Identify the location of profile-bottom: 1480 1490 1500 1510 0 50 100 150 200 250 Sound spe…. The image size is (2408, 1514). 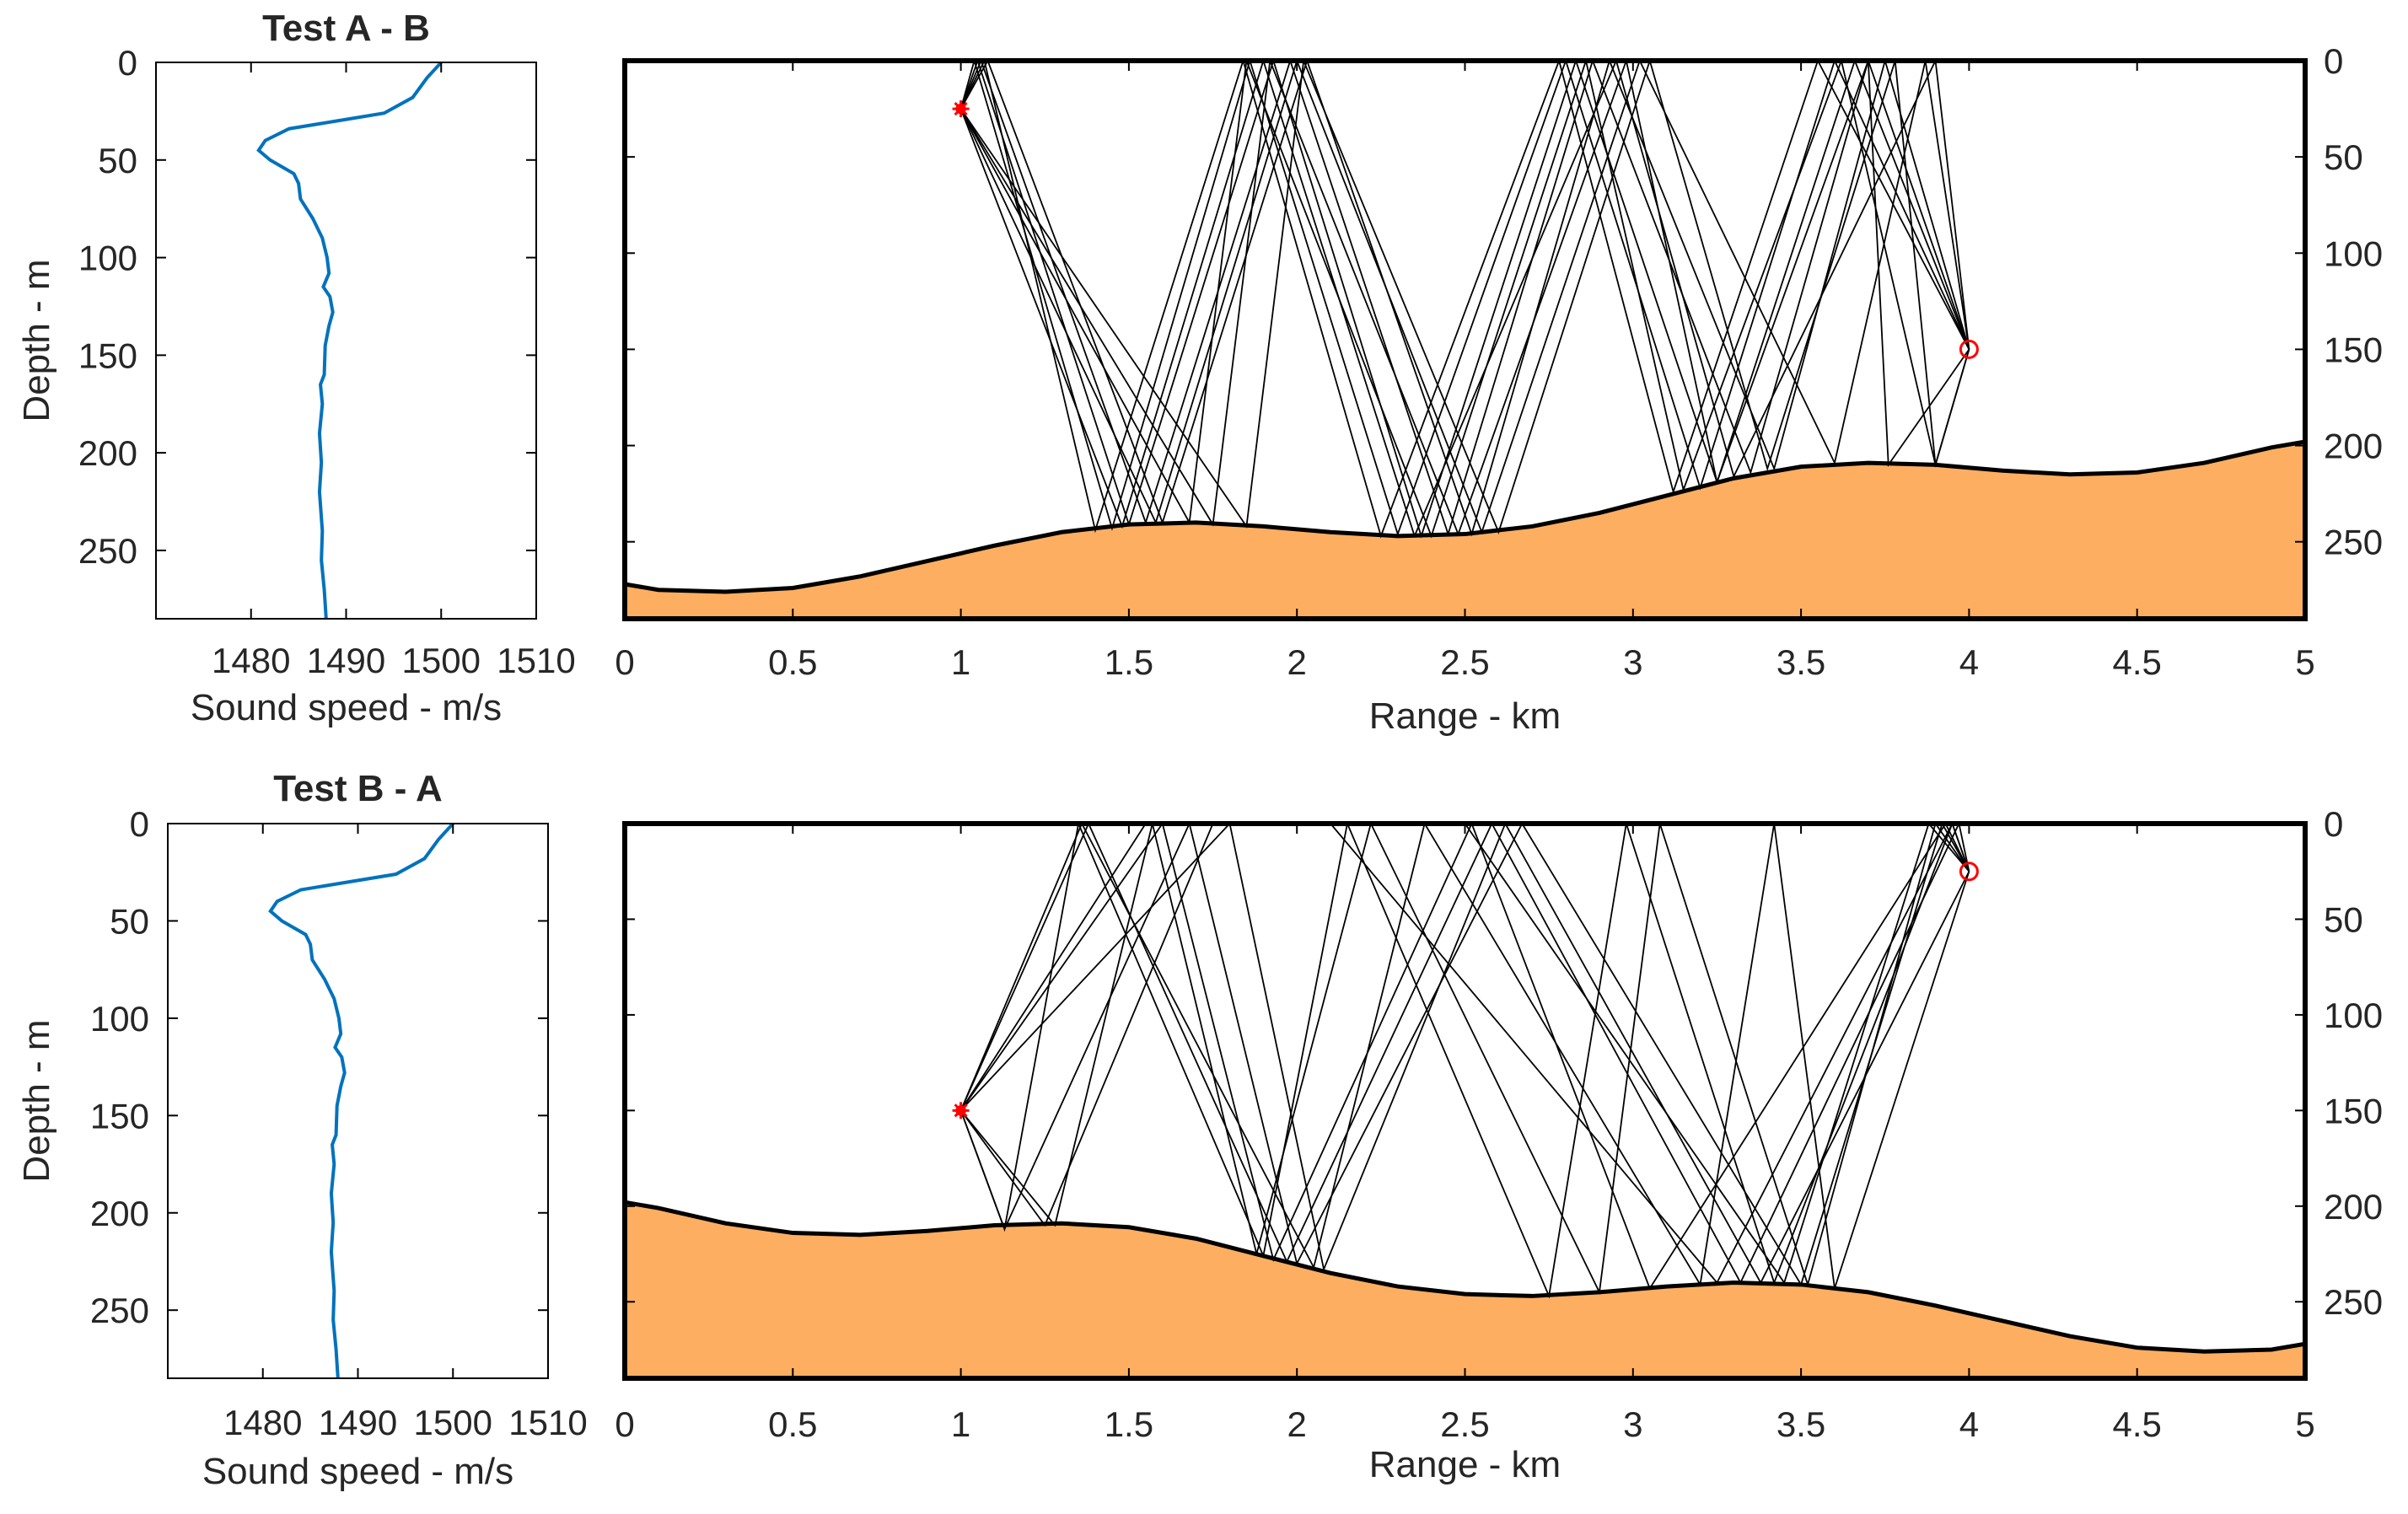
(302, 1130).